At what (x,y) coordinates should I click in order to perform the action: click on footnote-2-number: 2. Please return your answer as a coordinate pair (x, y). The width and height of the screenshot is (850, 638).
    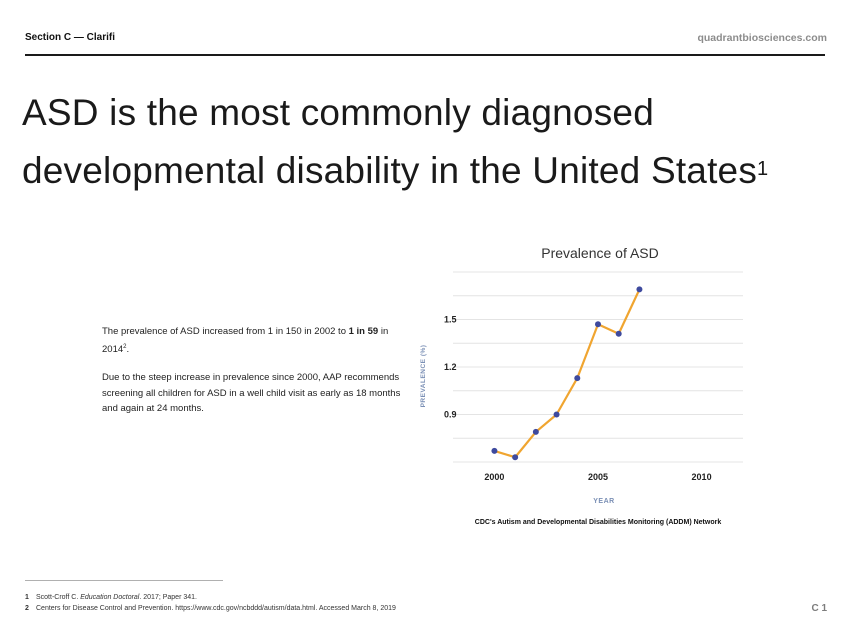
    Looking at the image, I should click on (27, 608).